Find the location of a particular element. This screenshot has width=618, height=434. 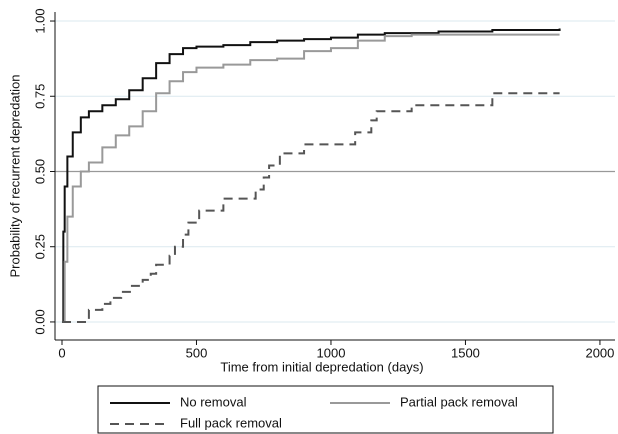

y-tick-label: 0.75 is located at coordinates (39, 96).